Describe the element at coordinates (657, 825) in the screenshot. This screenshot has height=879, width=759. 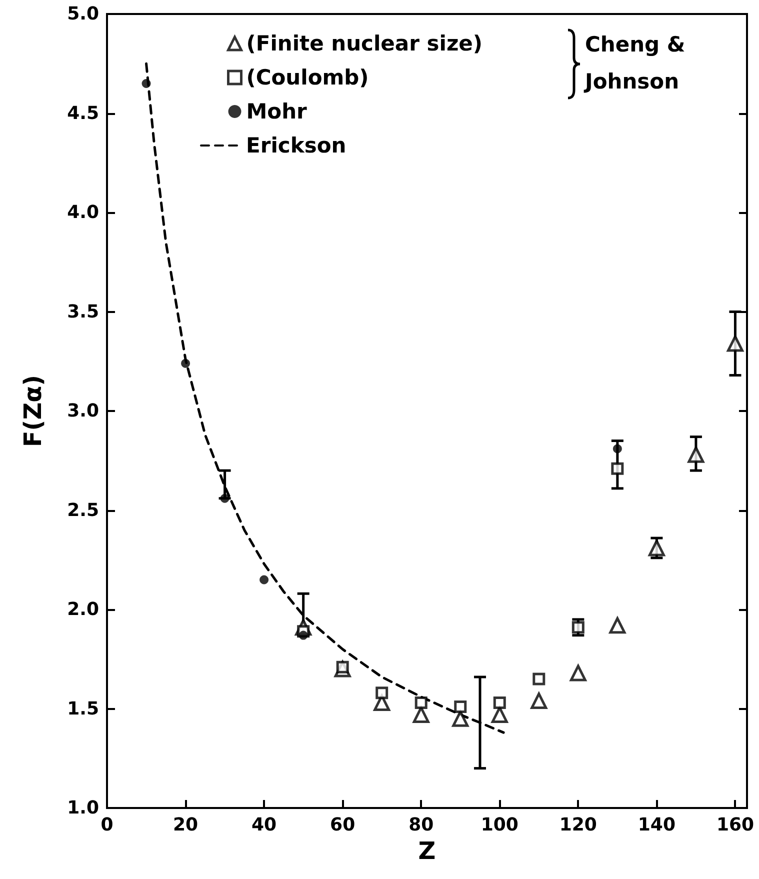
I see `x-tick-label: 140` at that location.